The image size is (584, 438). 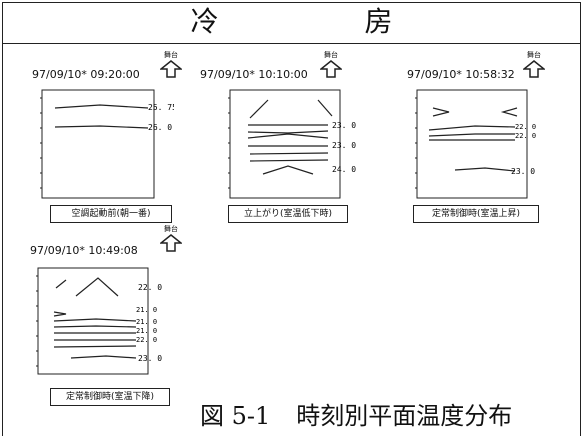 I want to click on contour-label: 25. 75, so click(x=161, y=107).